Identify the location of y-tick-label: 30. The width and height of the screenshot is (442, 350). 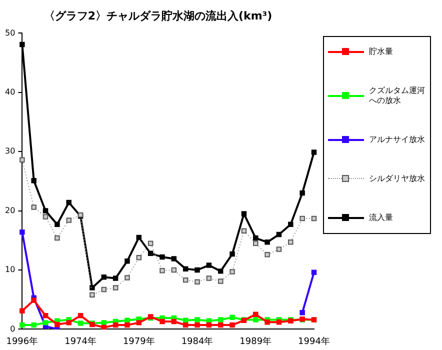
(10, 151).